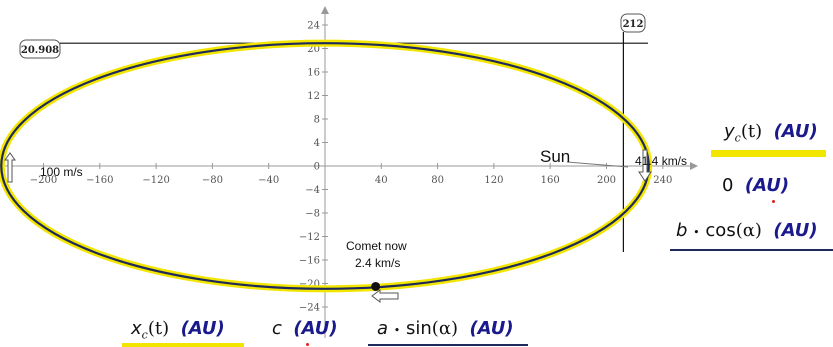  Describe the element at coordinates (43, 180) in the screenshot. I see `x-tick-label: −200` at that location.